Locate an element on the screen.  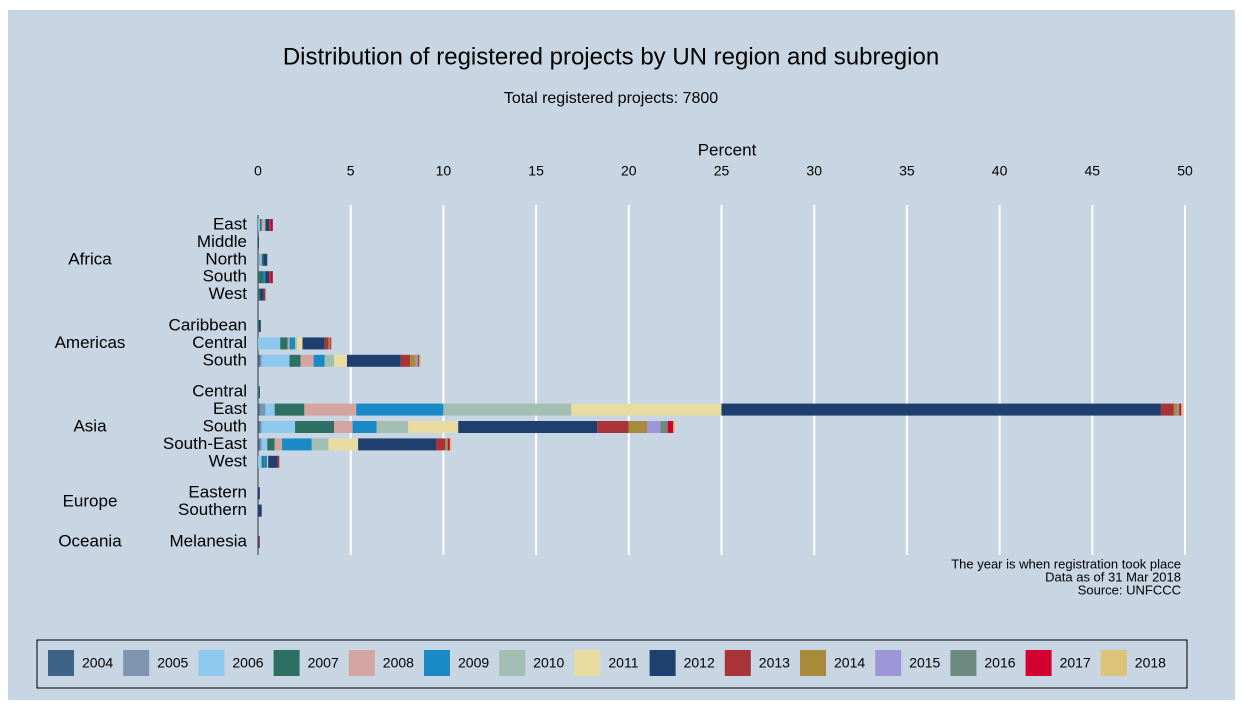
note: The year is when registration took place is located at coordinates (1066, 563).